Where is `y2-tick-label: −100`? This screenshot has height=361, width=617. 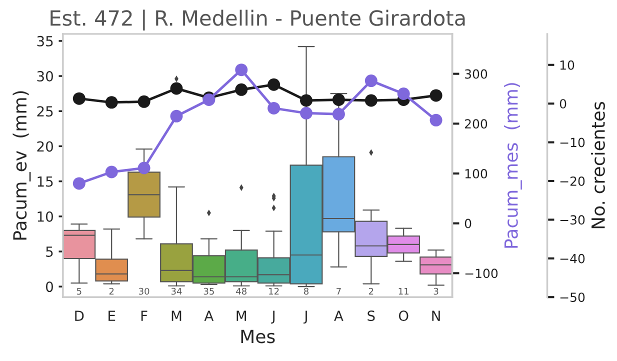
y2-tick-label: −100 is located at coordinates (481, 273).